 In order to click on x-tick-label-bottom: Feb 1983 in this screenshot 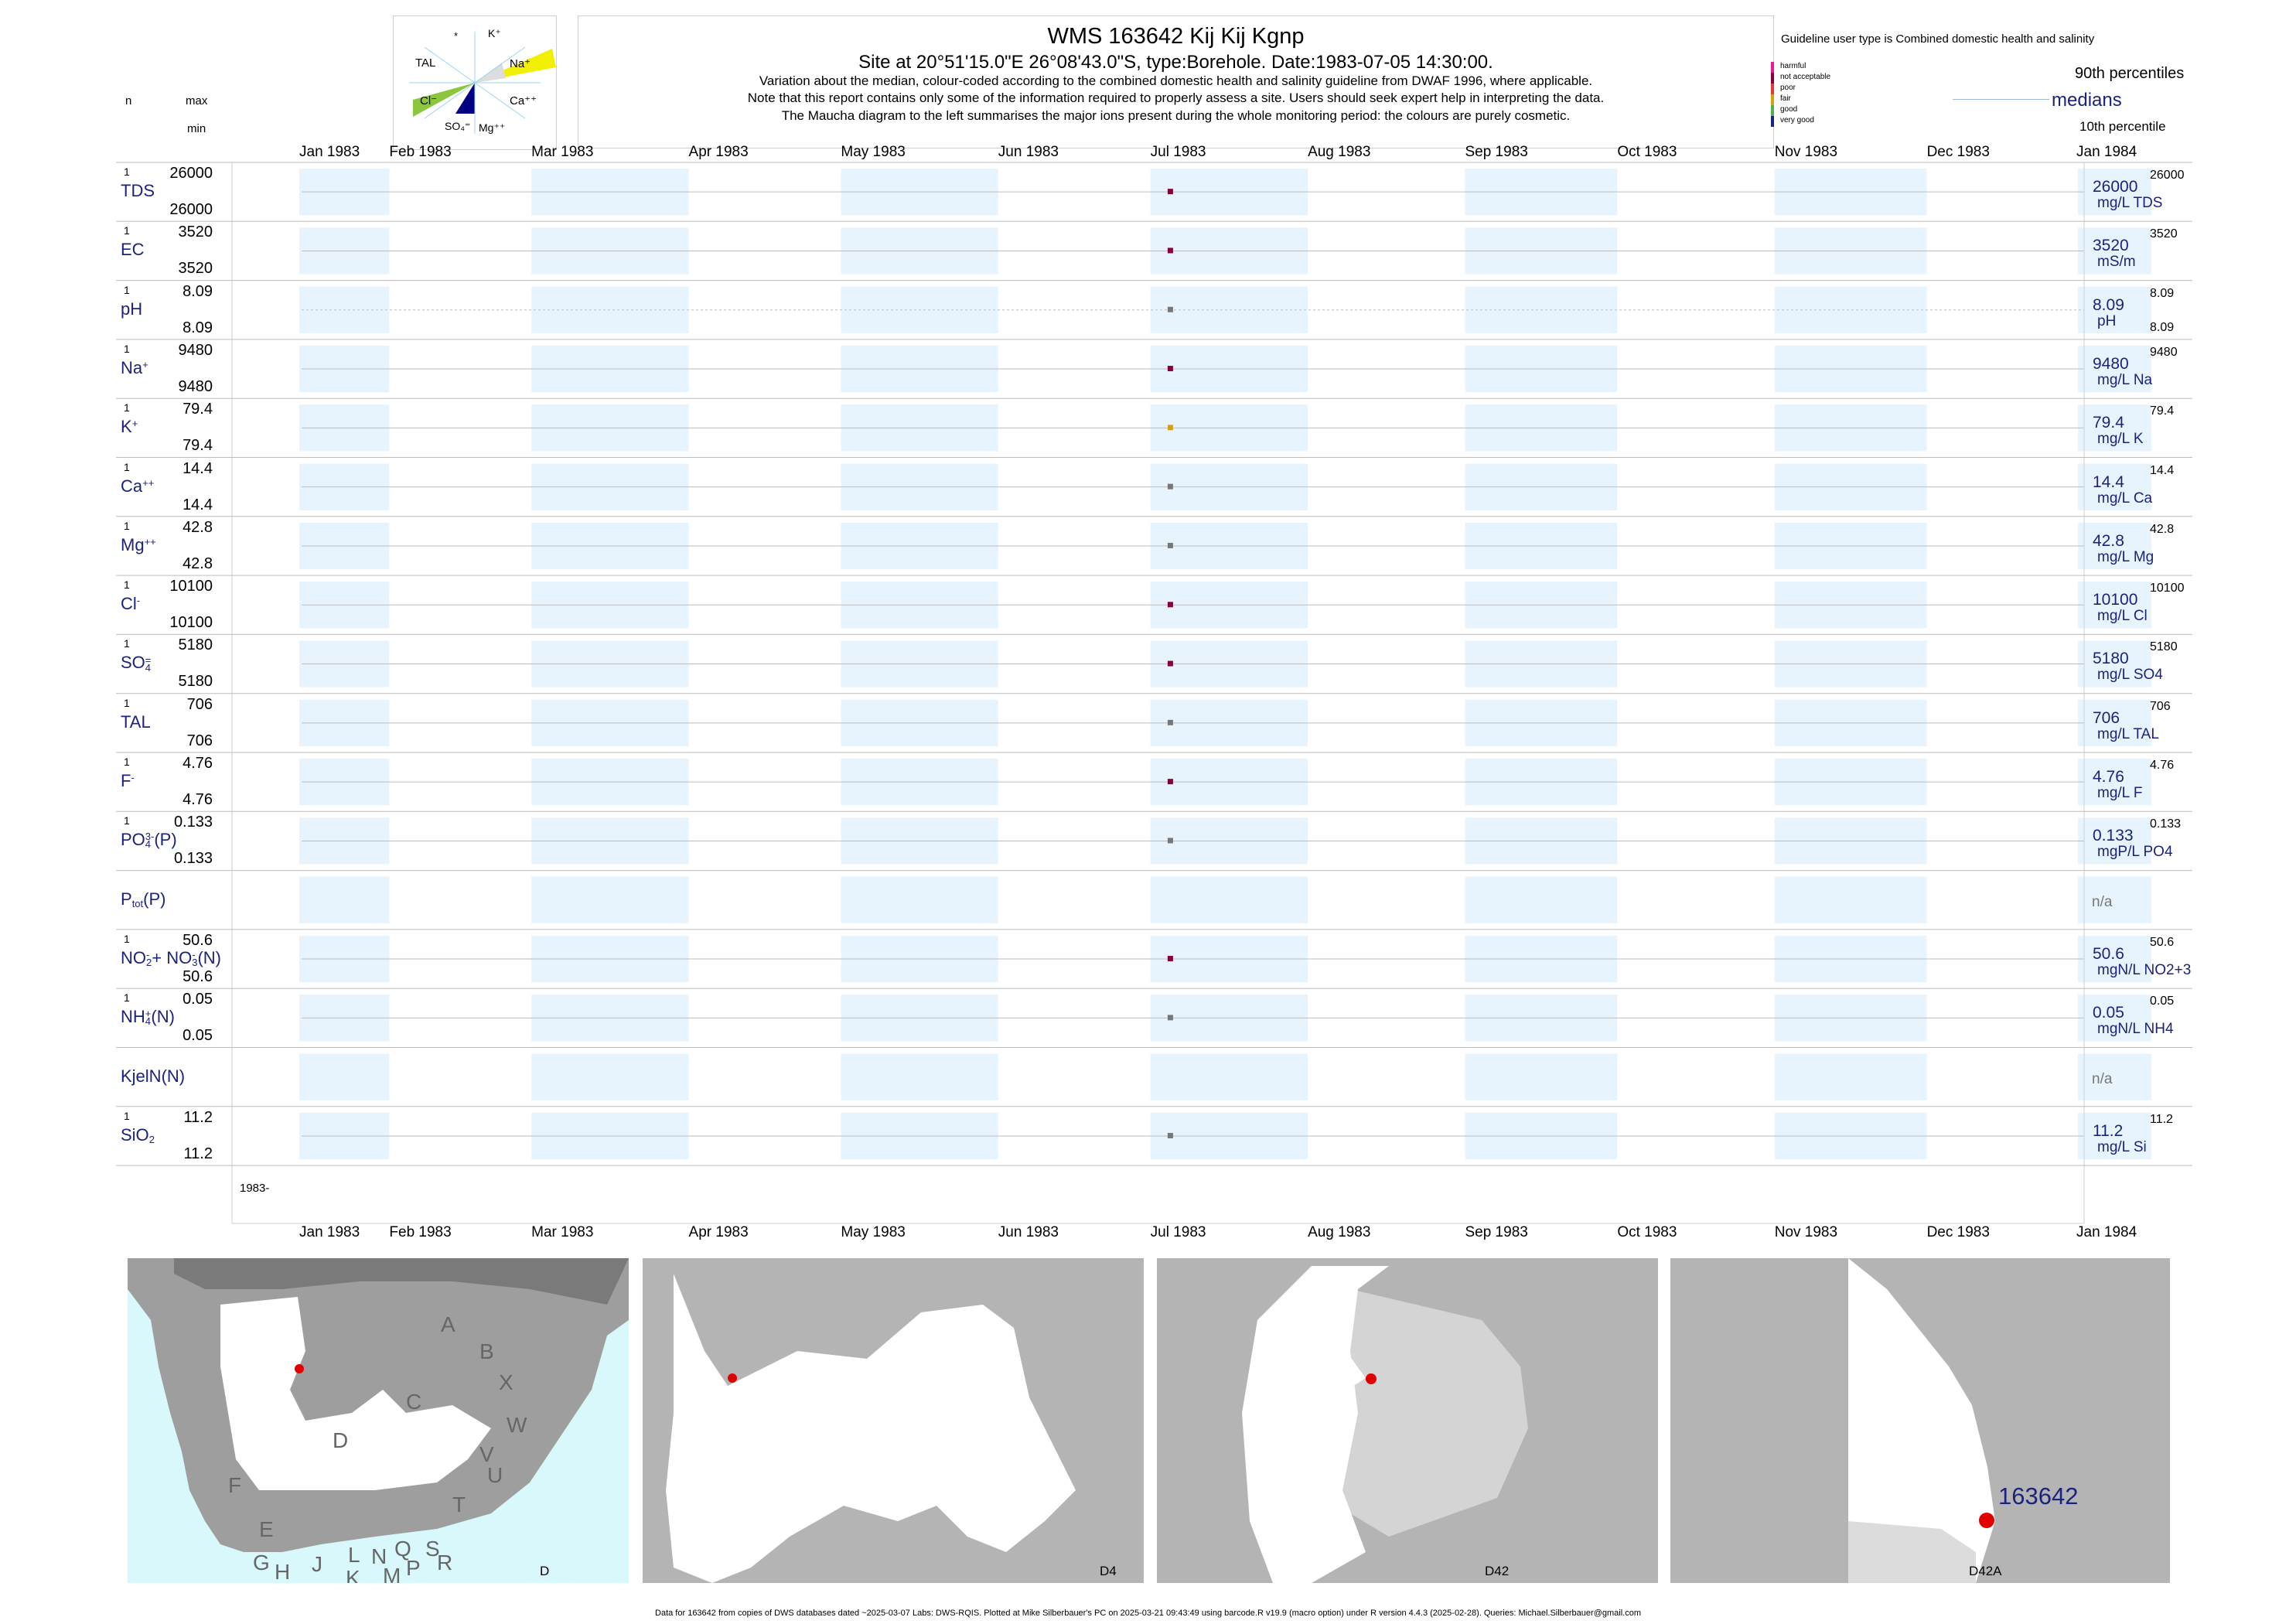, I will do `click(420, 1232)`.